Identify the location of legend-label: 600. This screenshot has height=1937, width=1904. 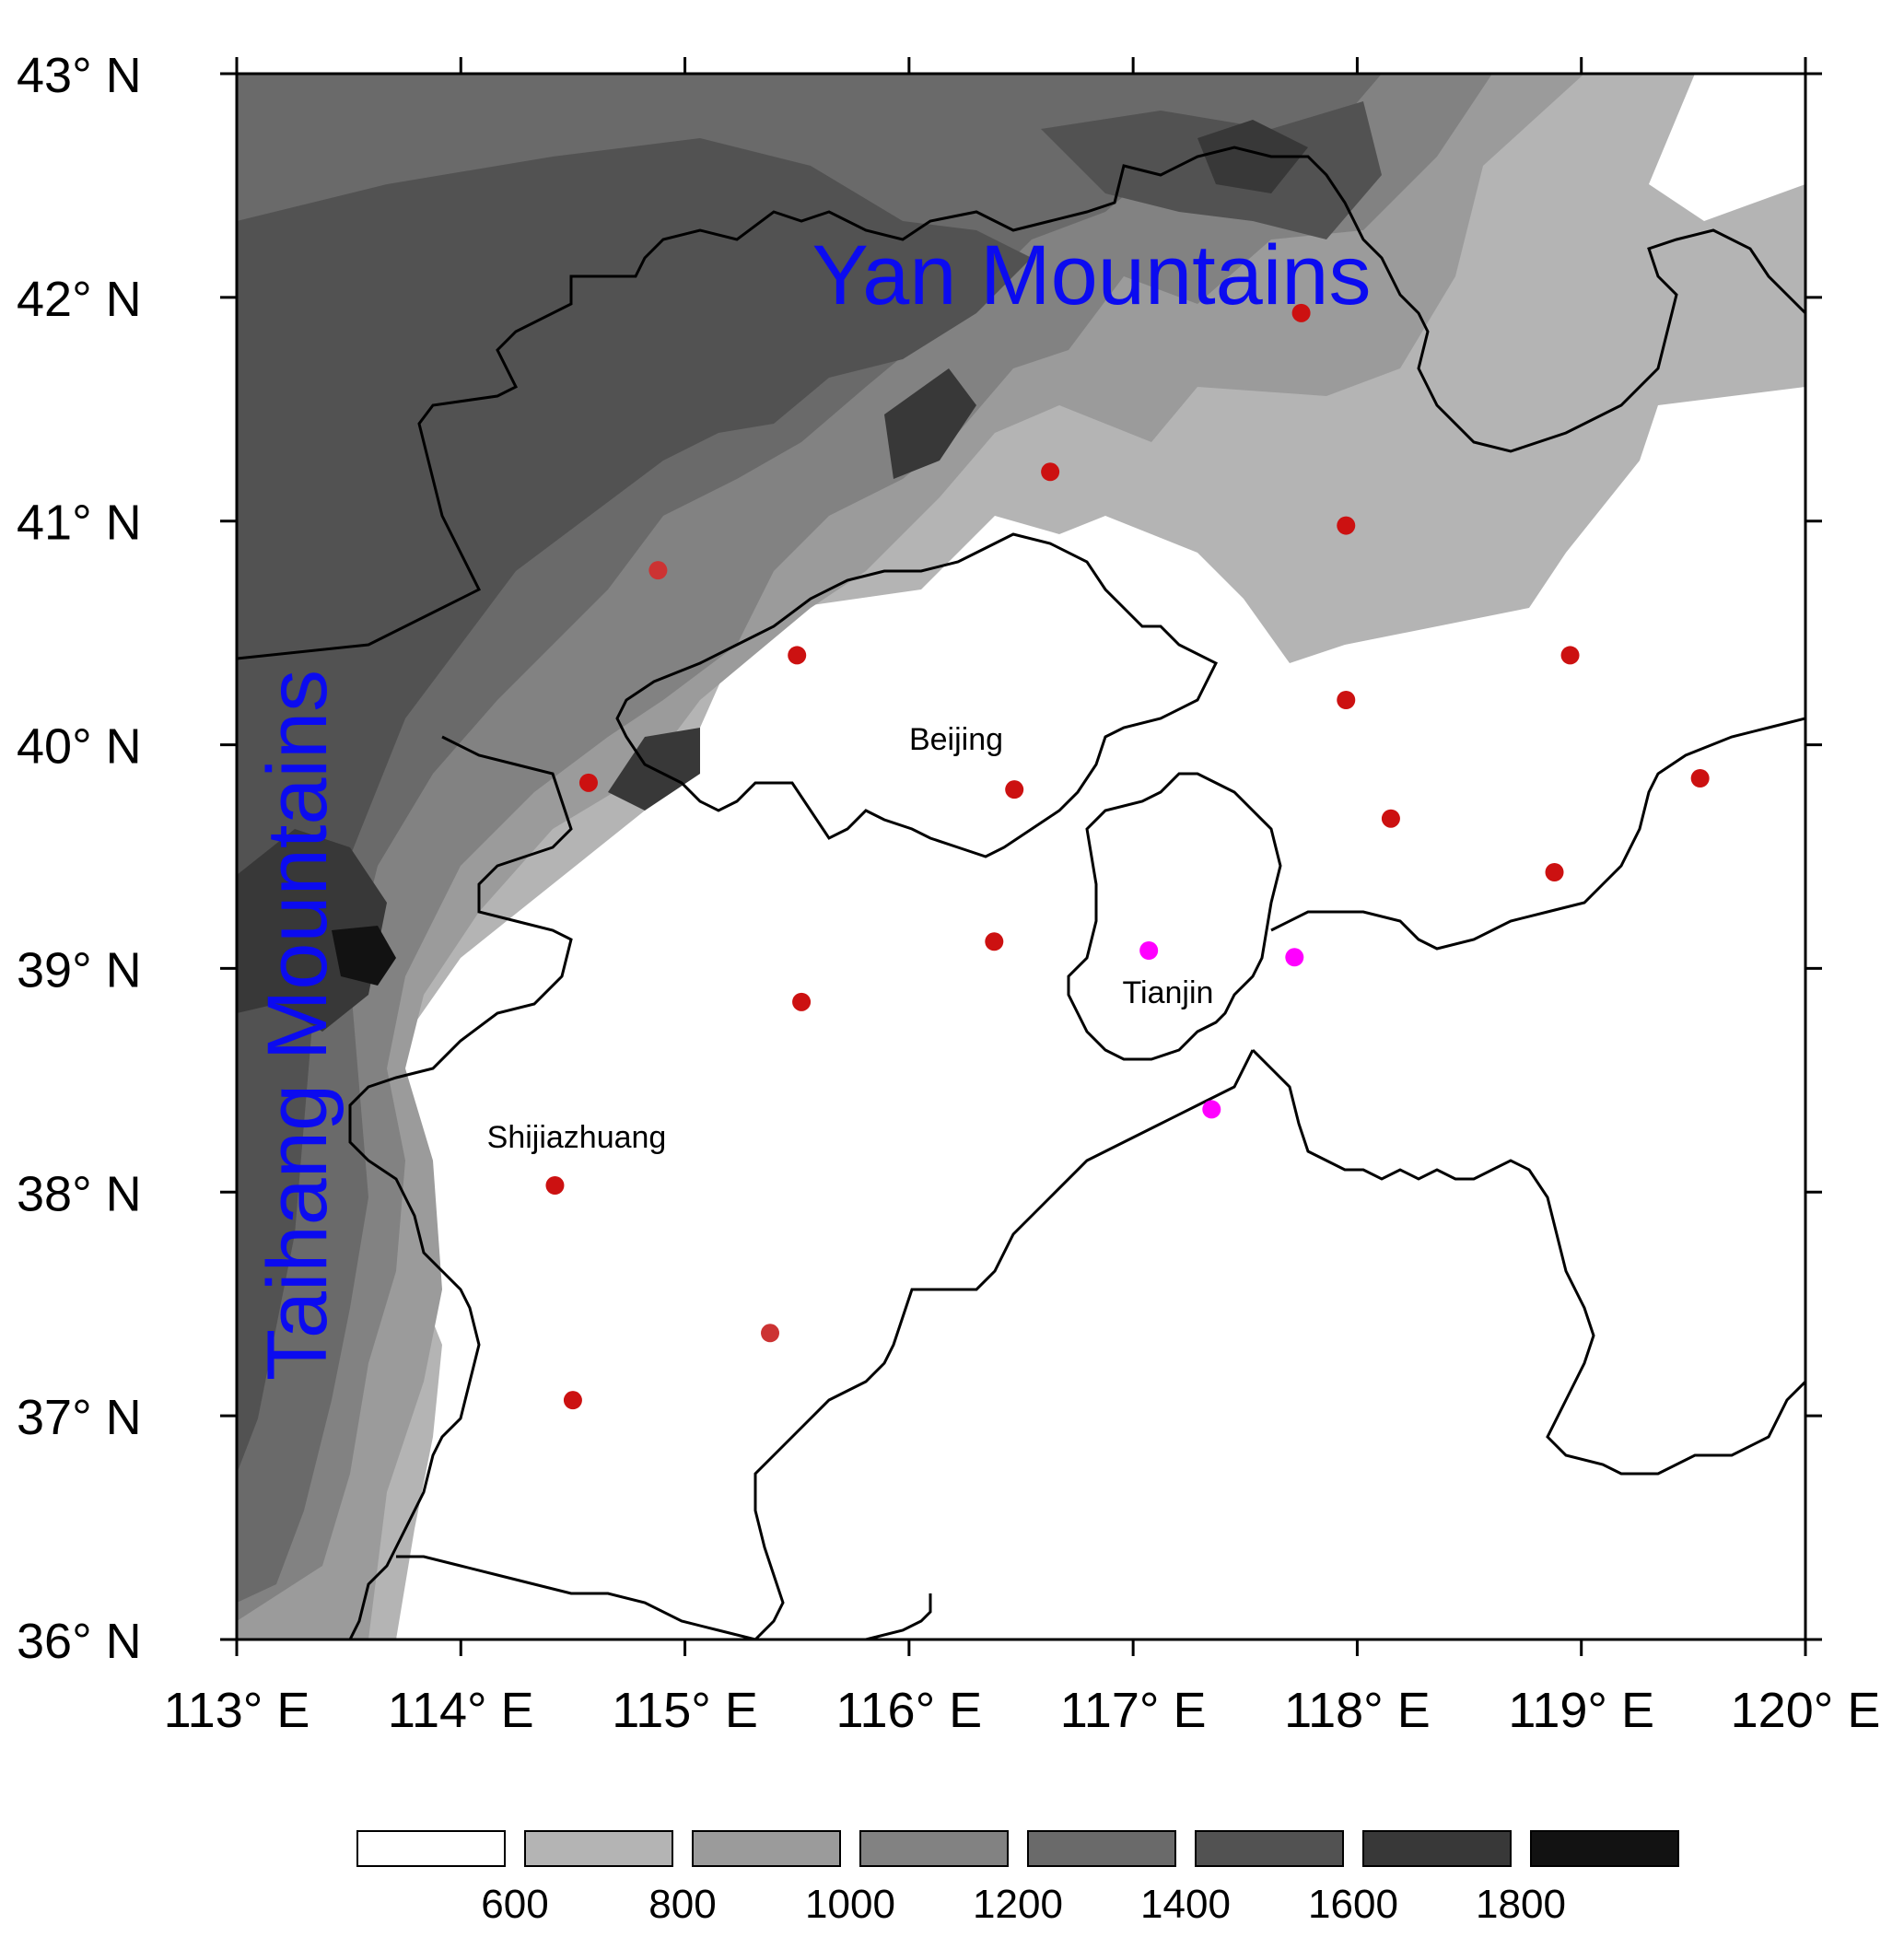
(514, 1904).